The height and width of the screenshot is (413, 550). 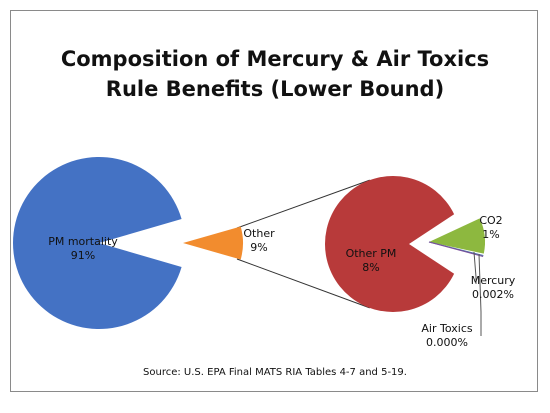 What do you see at coordinates (480, 294) in the screenshot?
I see `leader-line-air-toxics` at bounding box center [480, 294].